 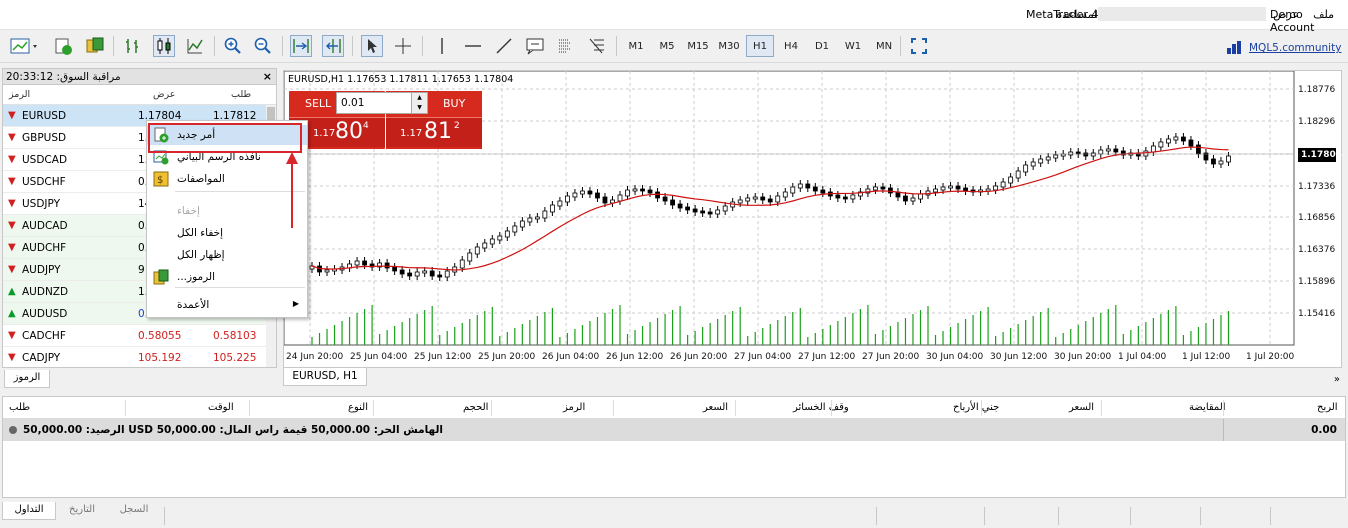 I want to click on channel-button, so click(x=566, y=46).